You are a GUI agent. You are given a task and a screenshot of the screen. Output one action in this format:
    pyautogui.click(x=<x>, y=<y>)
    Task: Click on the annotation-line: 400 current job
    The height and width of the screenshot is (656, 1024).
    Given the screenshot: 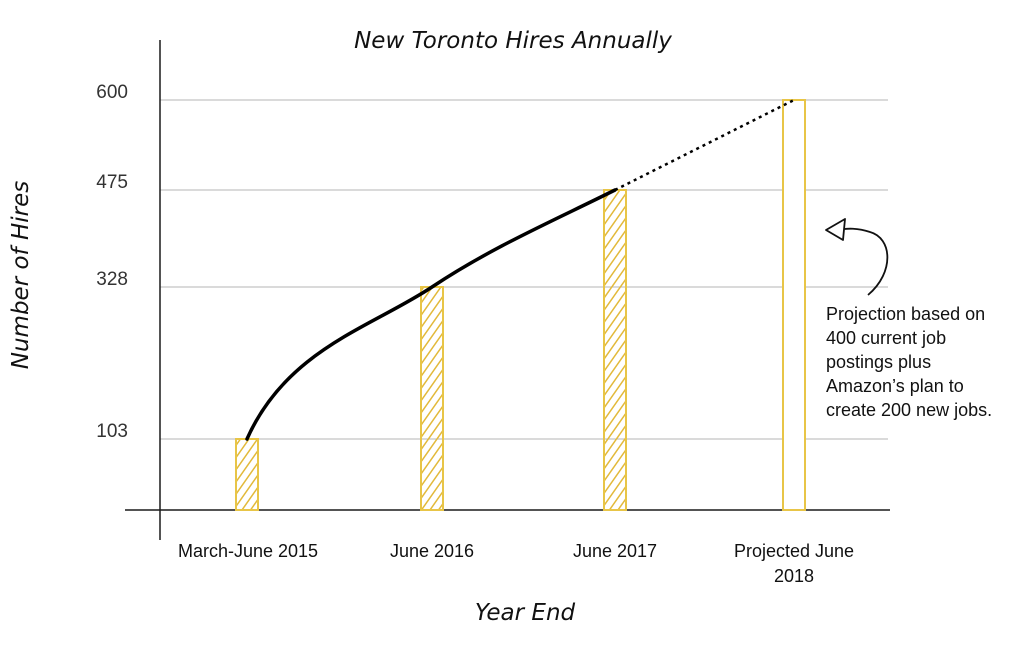 What is the action you would take?
    pyautogui.click(x=886, y=338)
    